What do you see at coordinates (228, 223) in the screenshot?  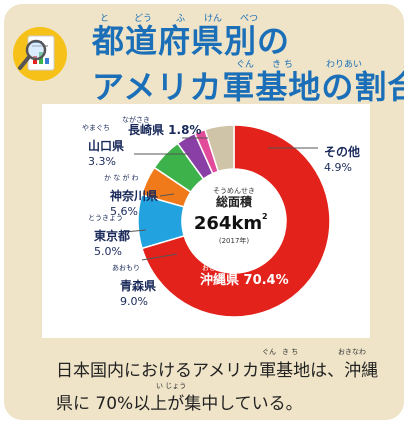 I see `center-value: 264km` at bounding box center [228, 223].